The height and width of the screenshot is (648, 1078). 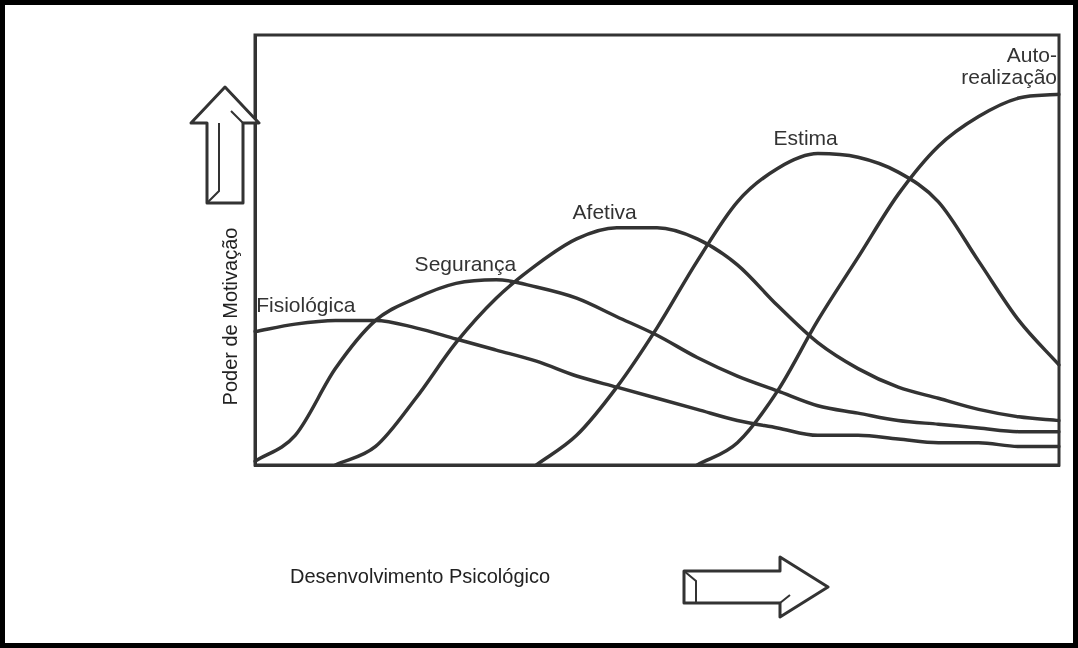 I want to click on x-axis-title: Desenvolvimento Psicológico, so click(x=420, y=576).